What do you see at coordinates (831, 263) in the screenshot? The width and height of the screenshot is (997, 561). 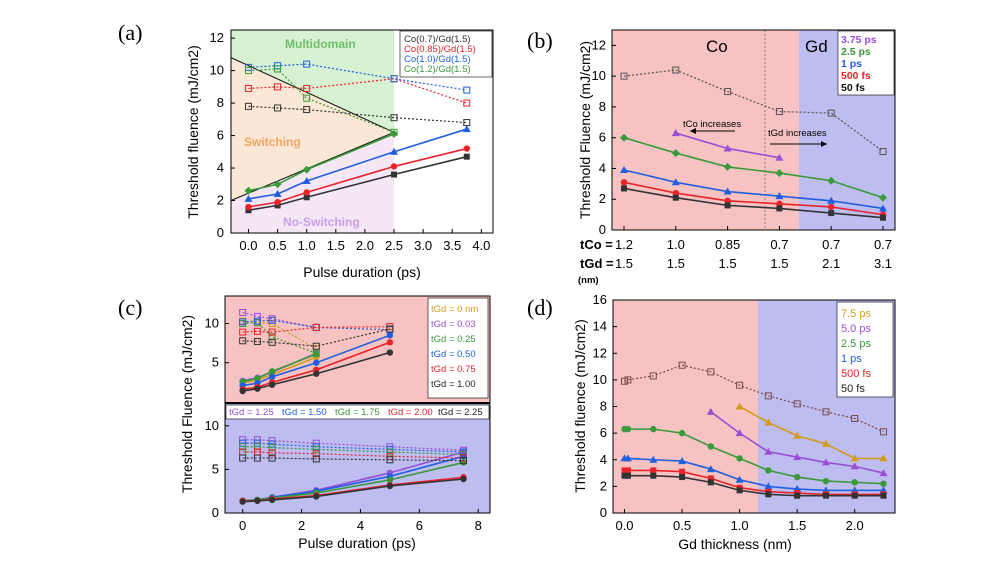 I see `x-tick-label-tgd: 2.1` at bounding box center [831, 263].